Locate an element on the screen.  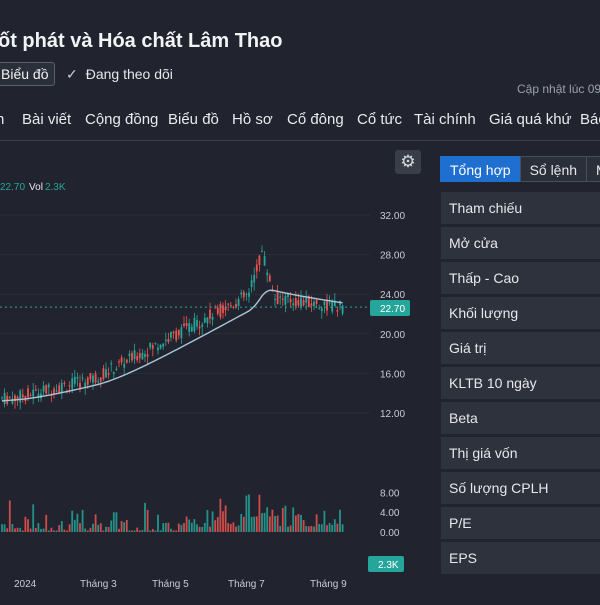
tab-summary: Tổng hợp is located at coordinates (480, 169).